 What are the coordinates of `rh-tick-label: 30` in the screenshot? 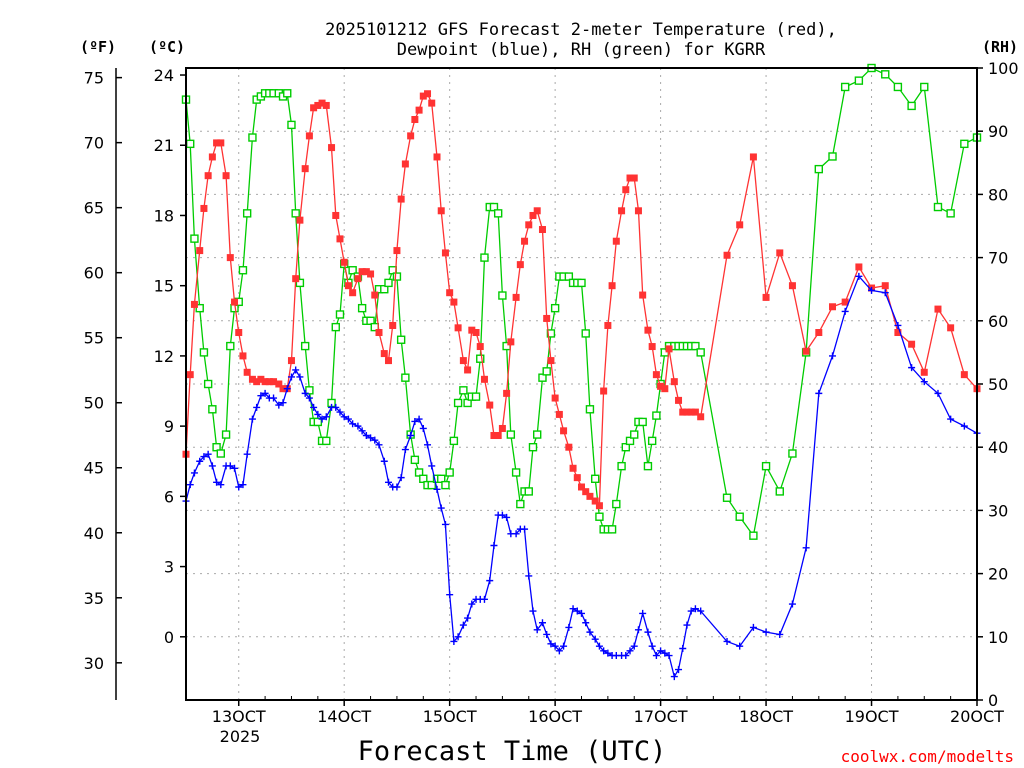 It's located at (998, 510).